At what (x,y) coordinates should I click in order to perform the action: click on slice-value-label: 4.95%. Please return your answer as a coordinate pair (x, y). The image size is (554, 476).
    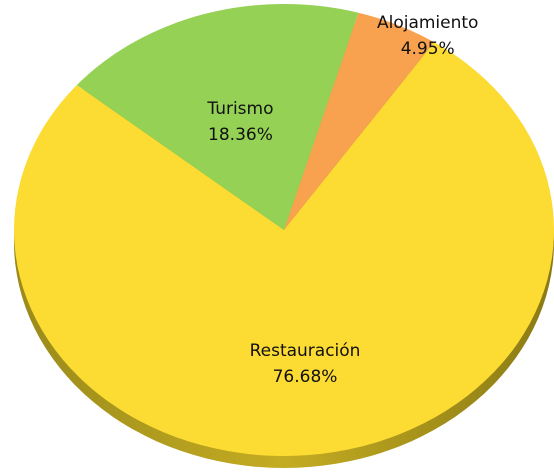
    Looking at the image, I should click on (428, 49).